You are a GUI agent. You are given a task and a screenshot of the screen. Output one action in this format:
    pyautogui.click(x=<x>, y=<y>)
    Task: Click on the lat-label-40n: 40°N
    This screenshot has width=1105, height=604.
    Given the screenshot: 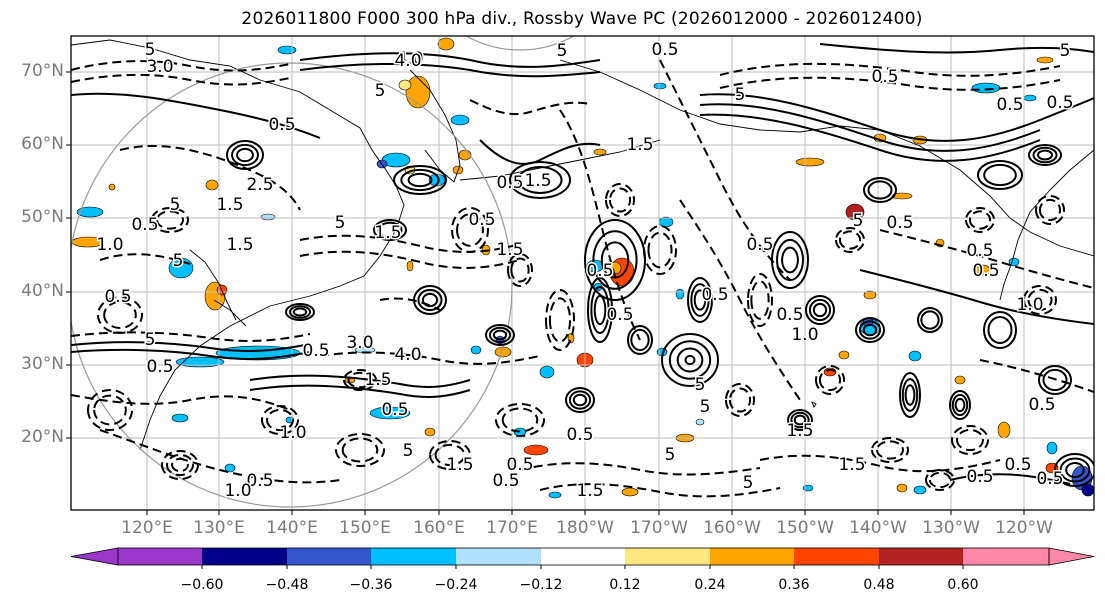 What is the action you would take?
    pyautogui.click(x=42, y=291)
    